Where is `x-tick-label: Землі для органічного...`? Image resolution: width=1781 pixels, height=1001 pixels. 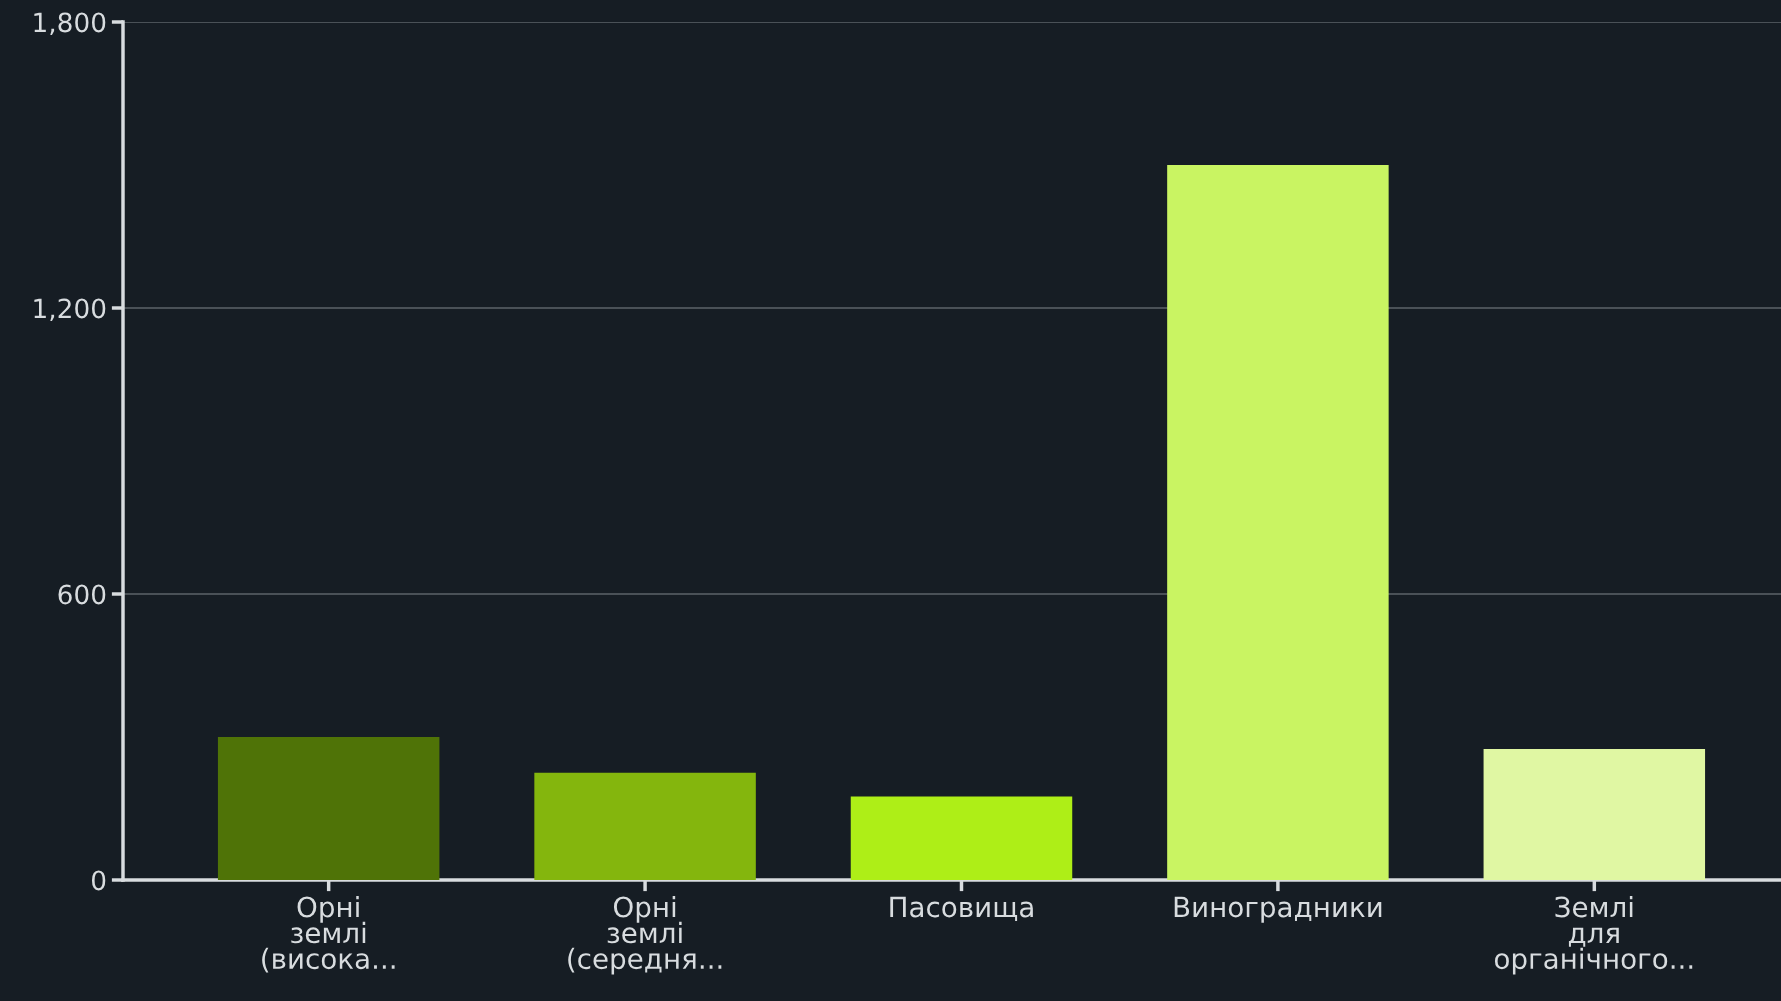 x-tick-label: Землі для органічного... is located at coordinates (1593, 935).